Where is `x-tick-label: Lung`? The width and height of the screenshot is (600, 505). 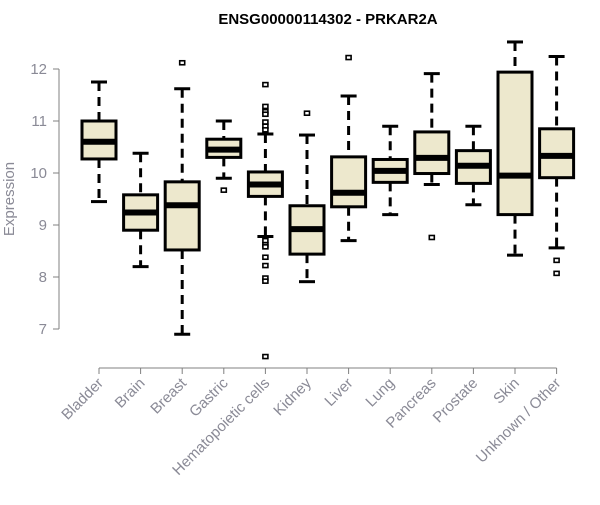
x-tick-label: Lung is located at coordinates (380, 393).